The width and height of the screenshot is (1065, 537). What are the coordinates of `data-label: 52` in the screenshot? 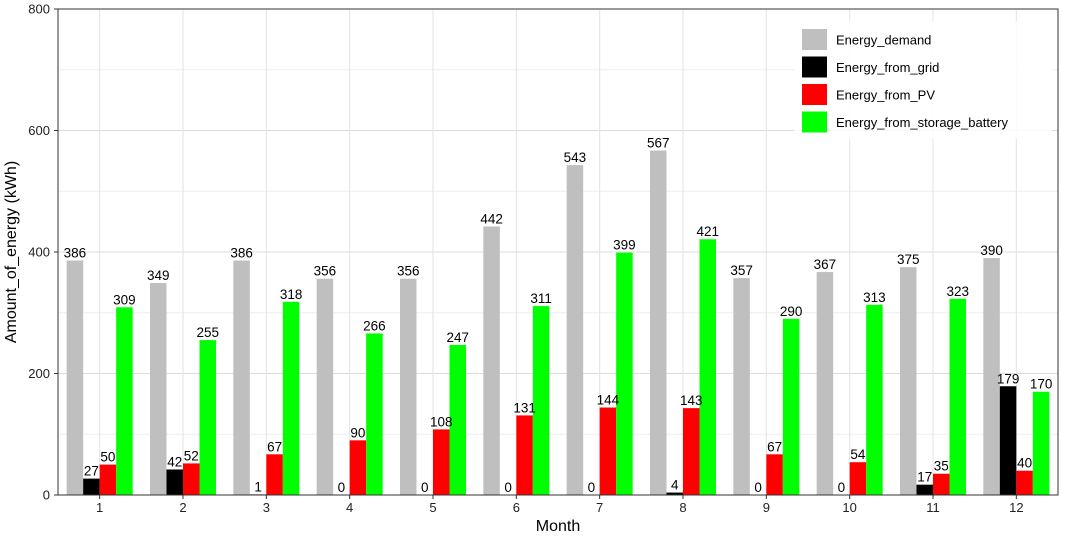 It's located at (191, 455).